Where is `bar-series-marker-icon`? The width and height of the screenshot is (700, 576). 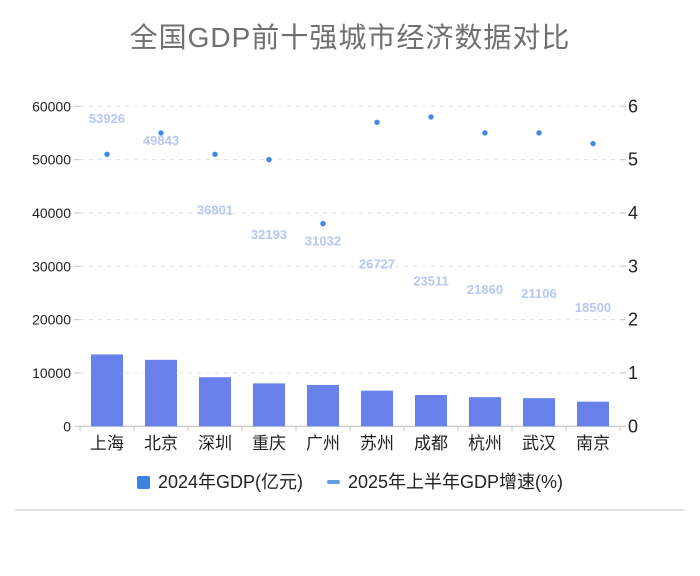
bar-series-marker-icon is located at coordinates (143, 482).